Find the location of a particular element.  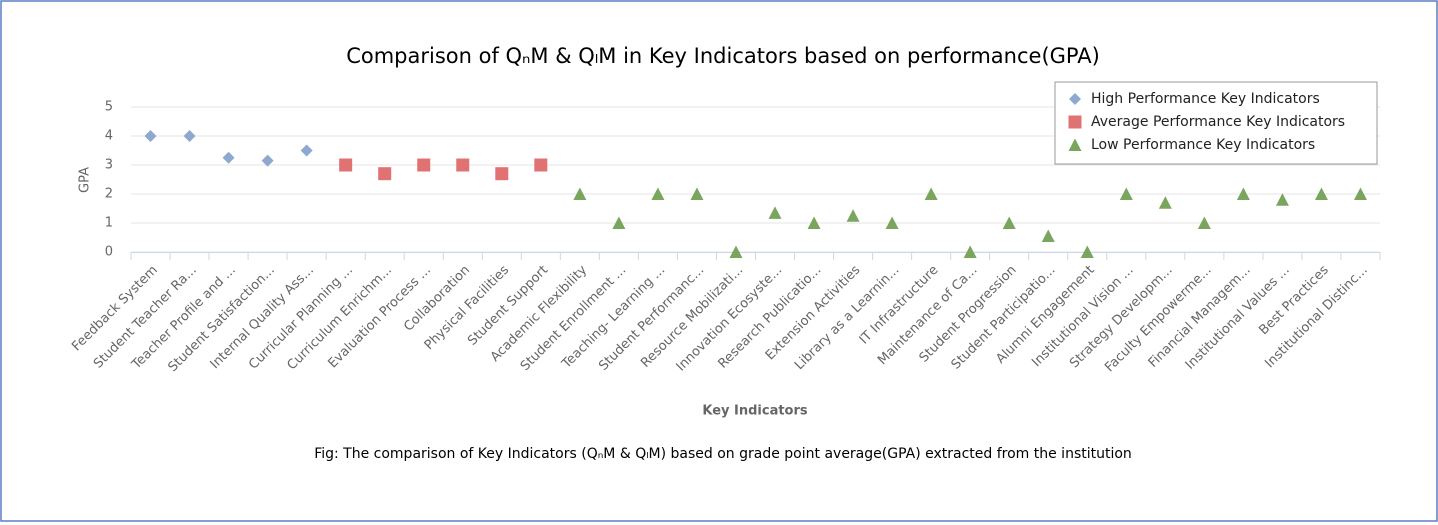

y-tick-label: 2 is located at coordinates (109, 194).